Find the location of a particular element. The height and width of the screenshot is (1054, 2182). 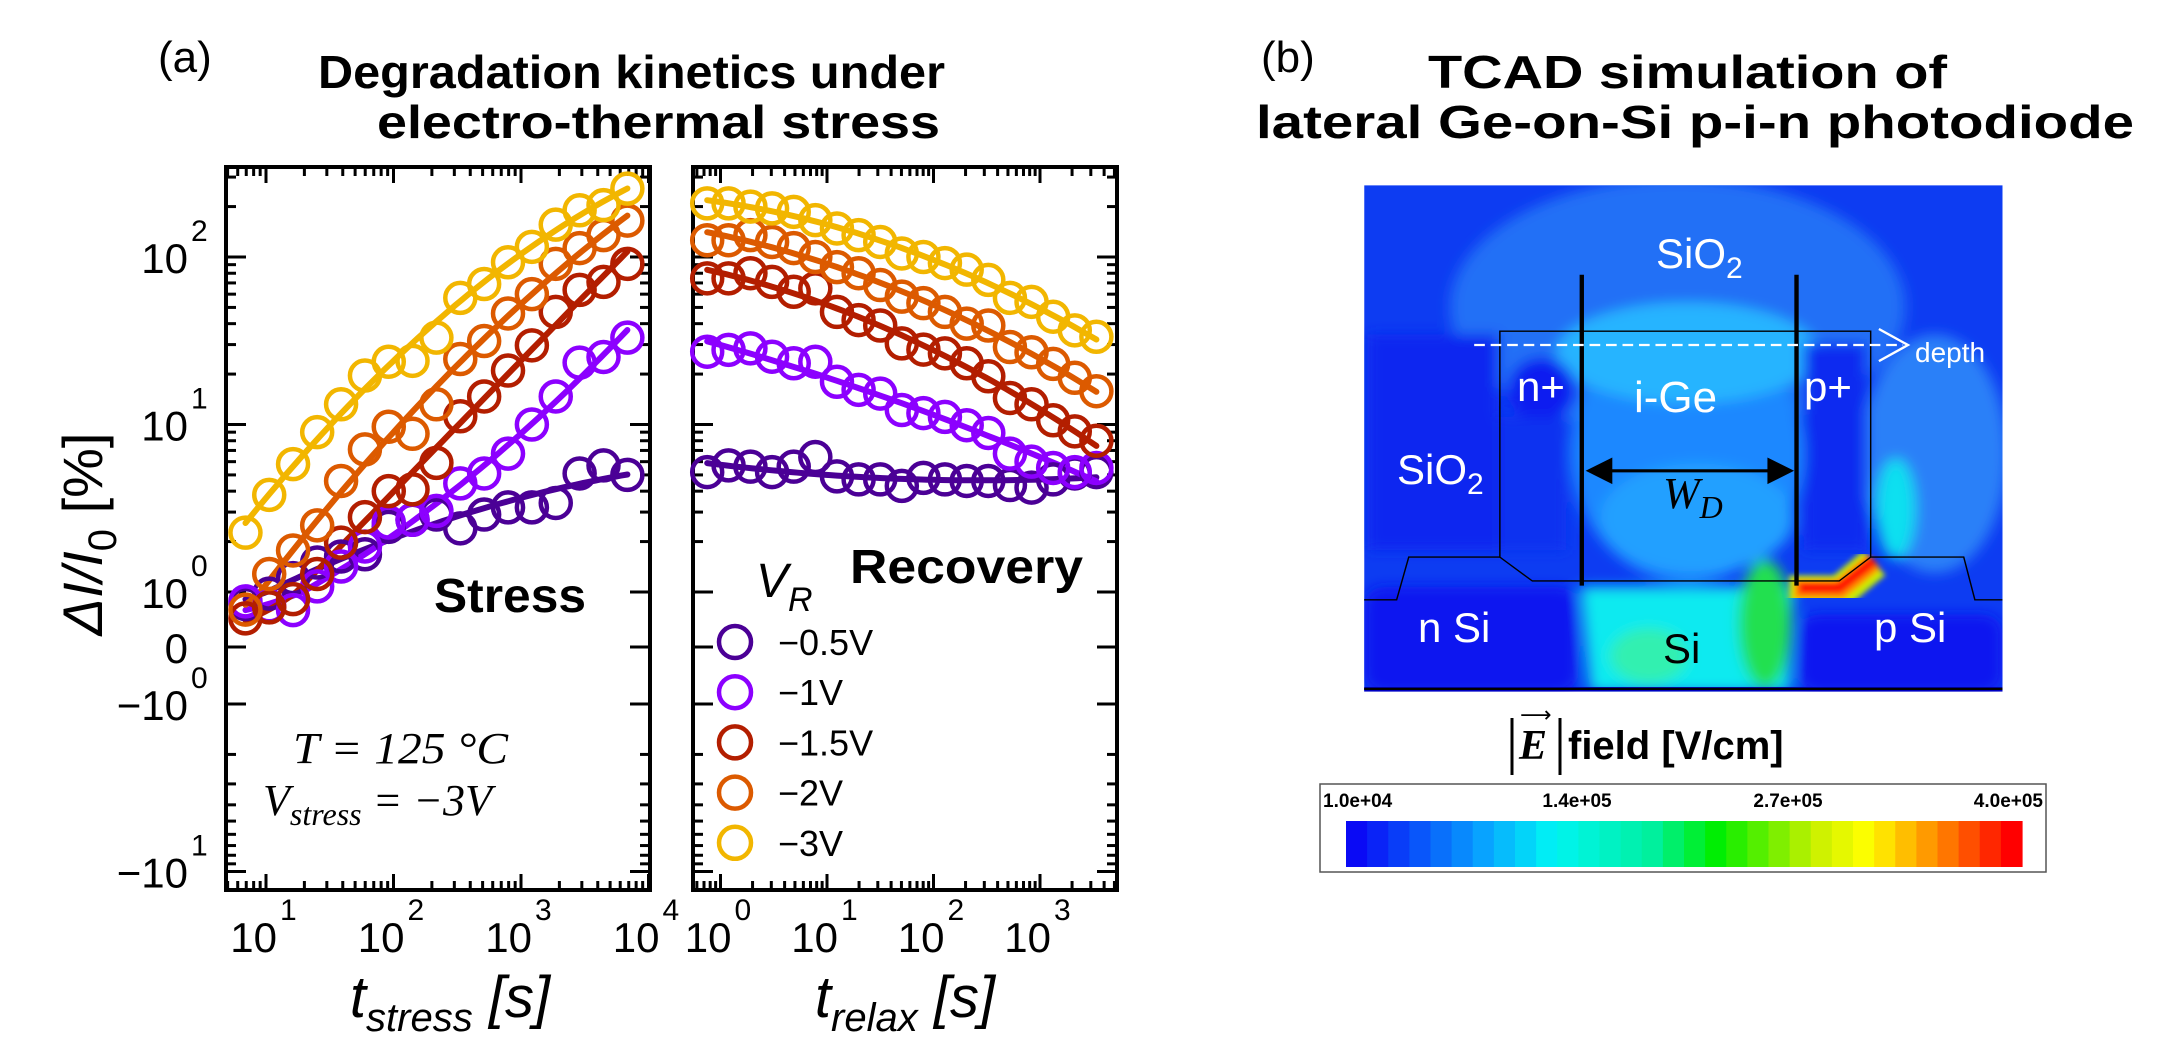

label-depth: depth is located at coordinates (1950, 352).